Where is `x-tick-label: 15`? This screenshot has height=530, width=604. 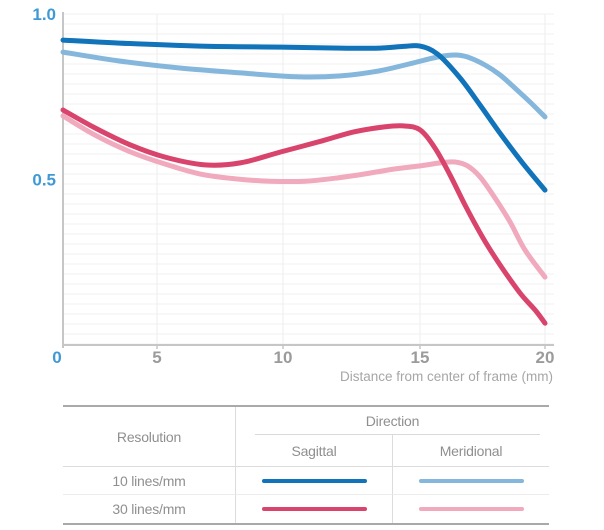
x-tick-label: 15 is located at coordinates (420, 357).